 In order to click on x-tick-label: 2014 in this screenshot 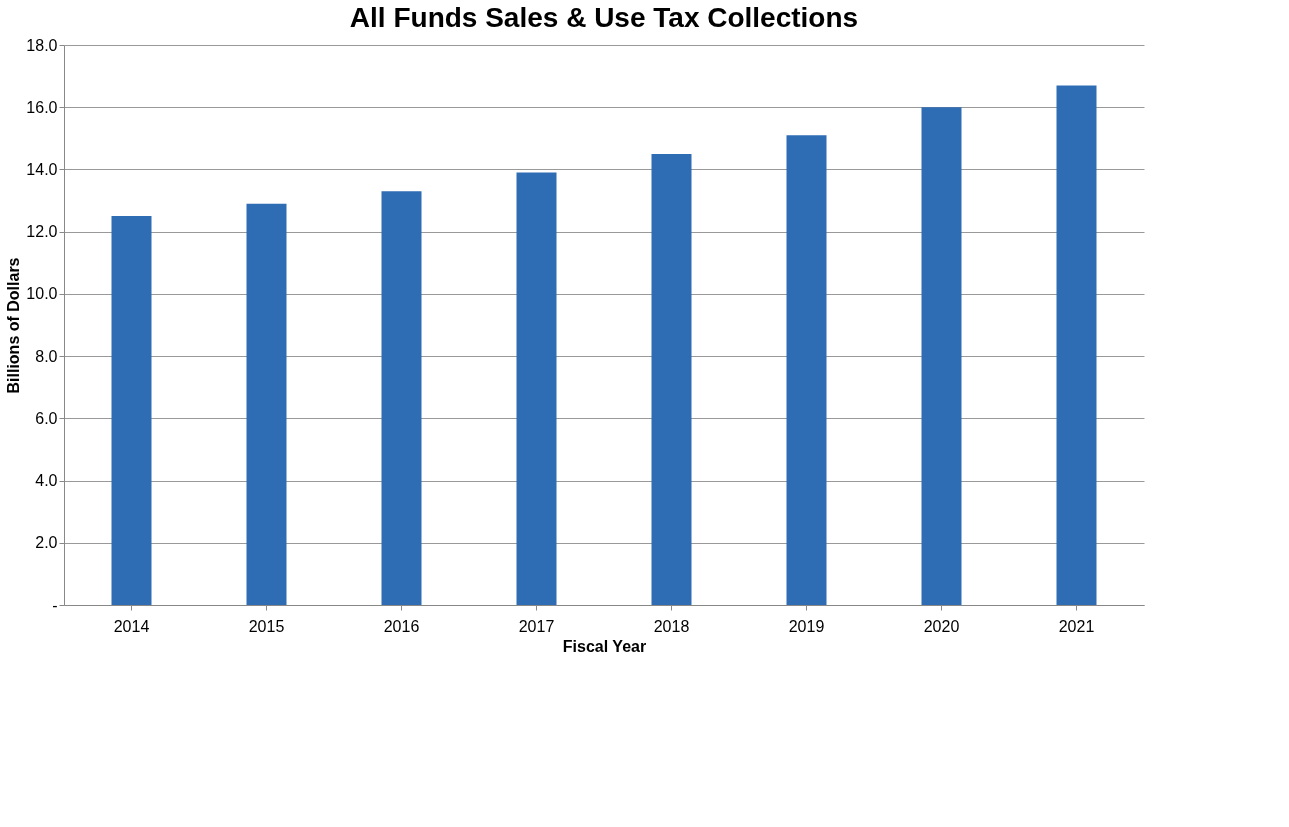, I will do `click(131, 626)`.